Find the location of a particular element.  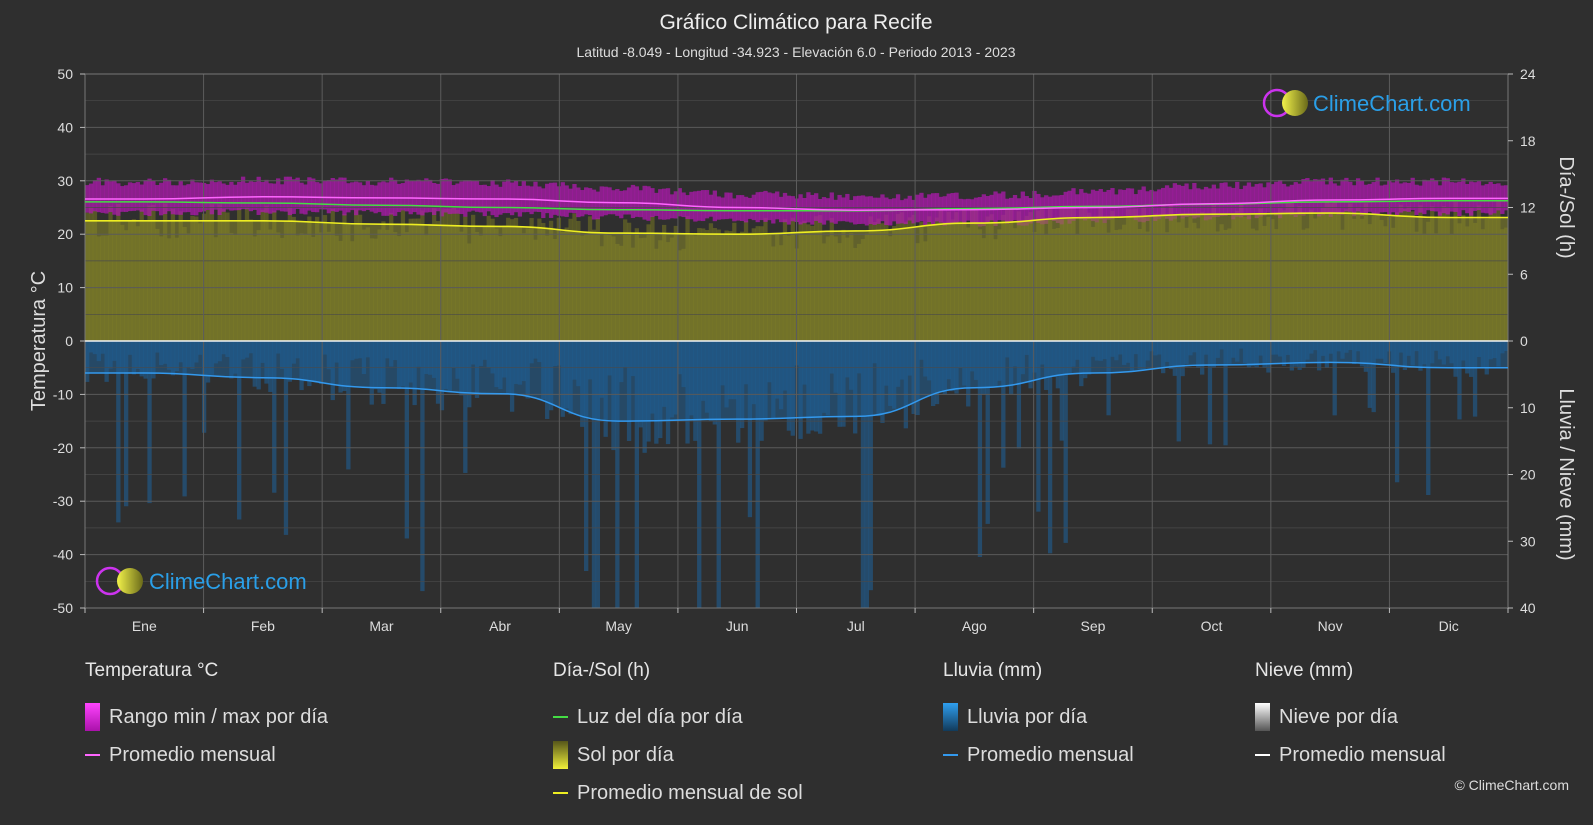

legend-item: Rango min / max por día is located at coordinates (206, 717).